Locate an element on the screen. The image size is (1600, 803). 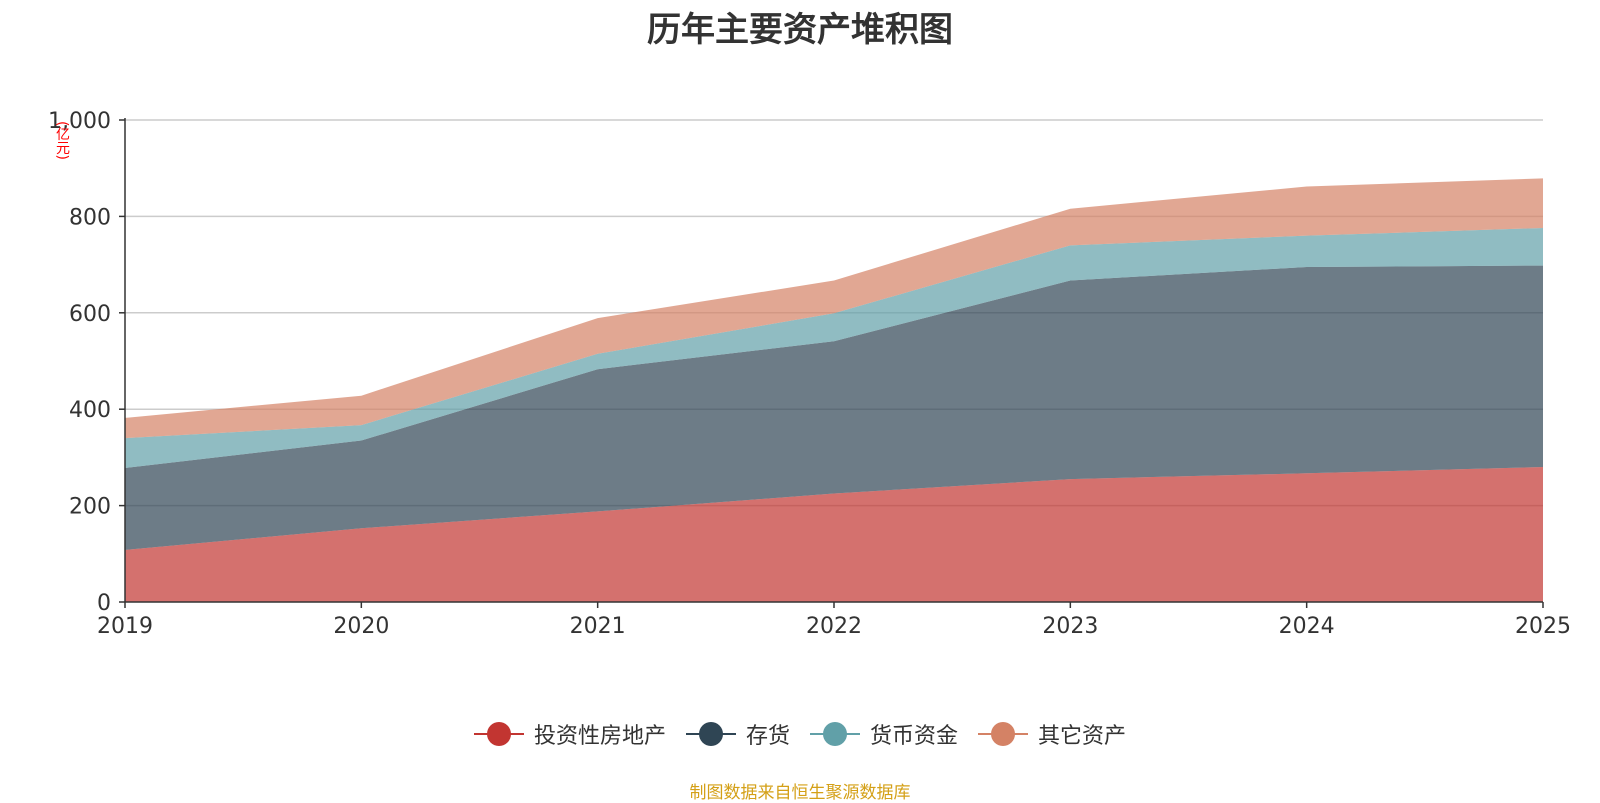
y-tick-label-2: 400 is located at coordinates (90, 410).